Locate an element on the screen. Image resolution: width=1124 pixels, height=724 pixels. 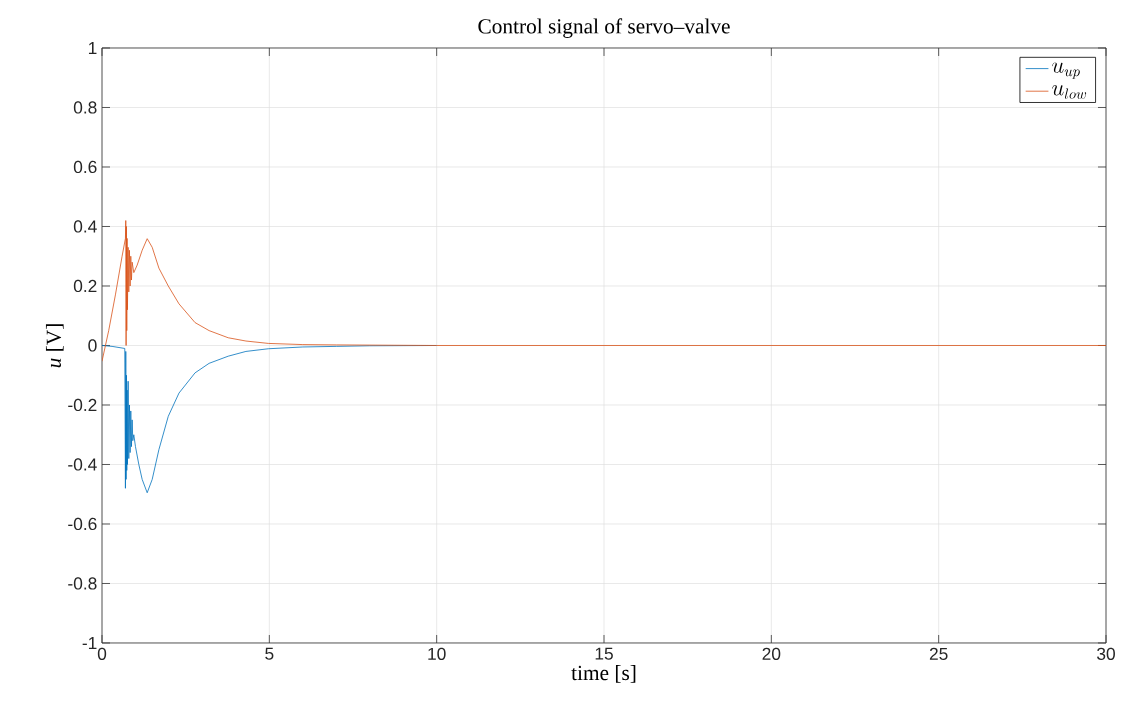
y-tick-label: 0.4 is located at coordinates (85, 226).